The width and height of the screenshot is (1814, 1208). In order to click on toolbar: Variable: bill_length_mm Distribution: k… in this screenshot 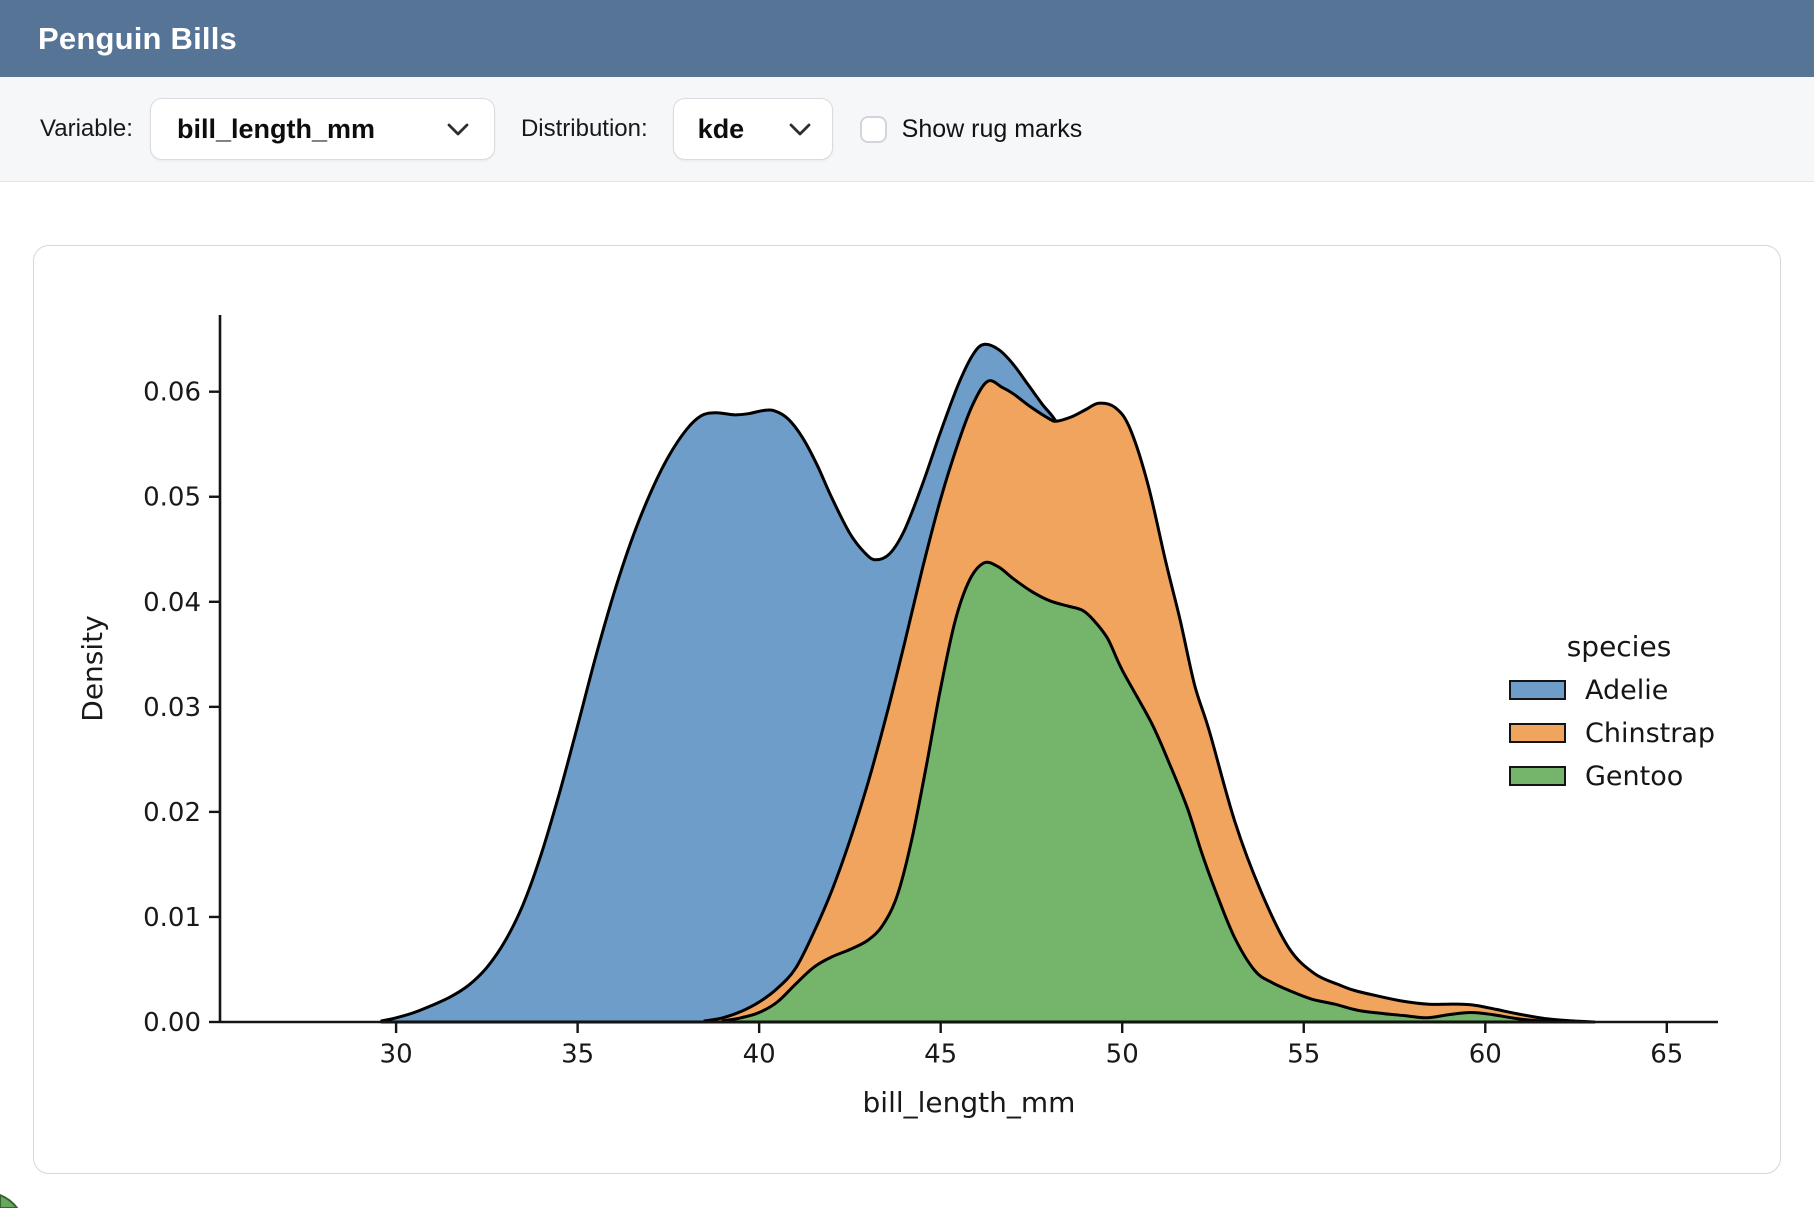, I will do `click(907, 129)`.